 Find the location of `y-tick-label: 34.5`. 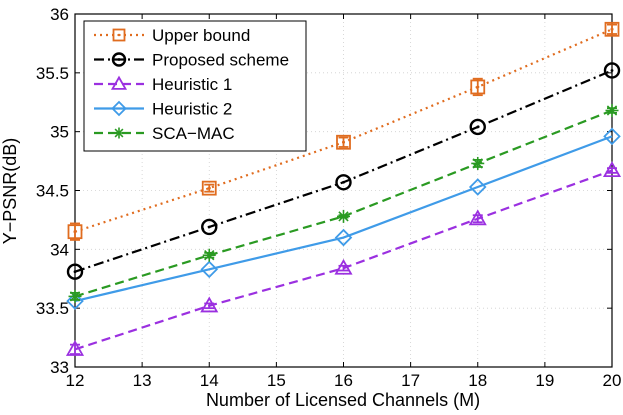

y-tick-label: 34.5 is located at coordinates (52, 191).